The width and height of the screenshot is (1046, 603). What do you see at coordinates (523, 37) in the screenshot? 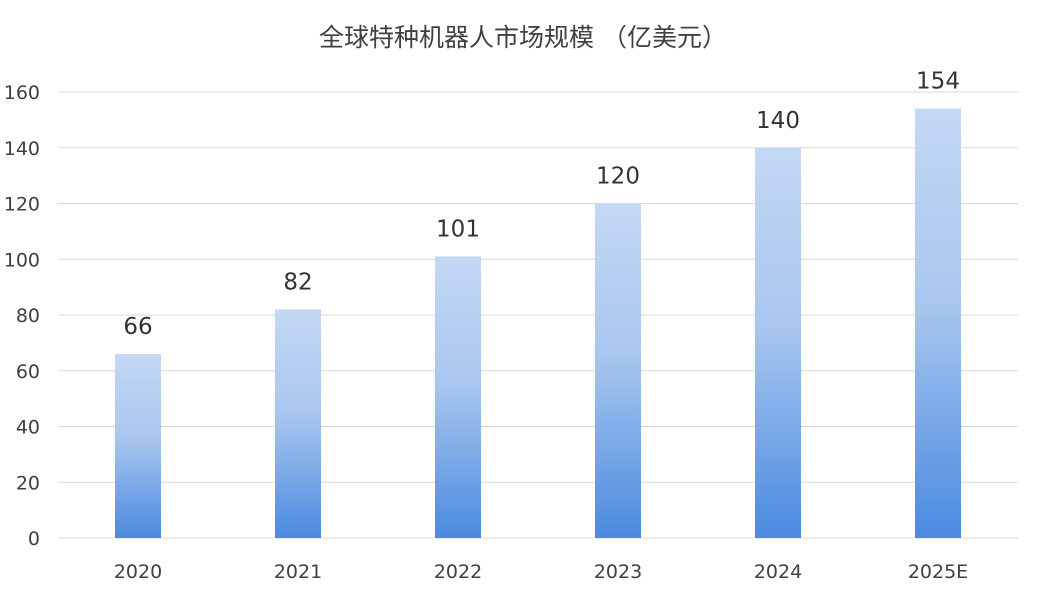
I see `chart-title: 全球特种机器人市场规模 （亿美元）` at bounding box center [523, 37].